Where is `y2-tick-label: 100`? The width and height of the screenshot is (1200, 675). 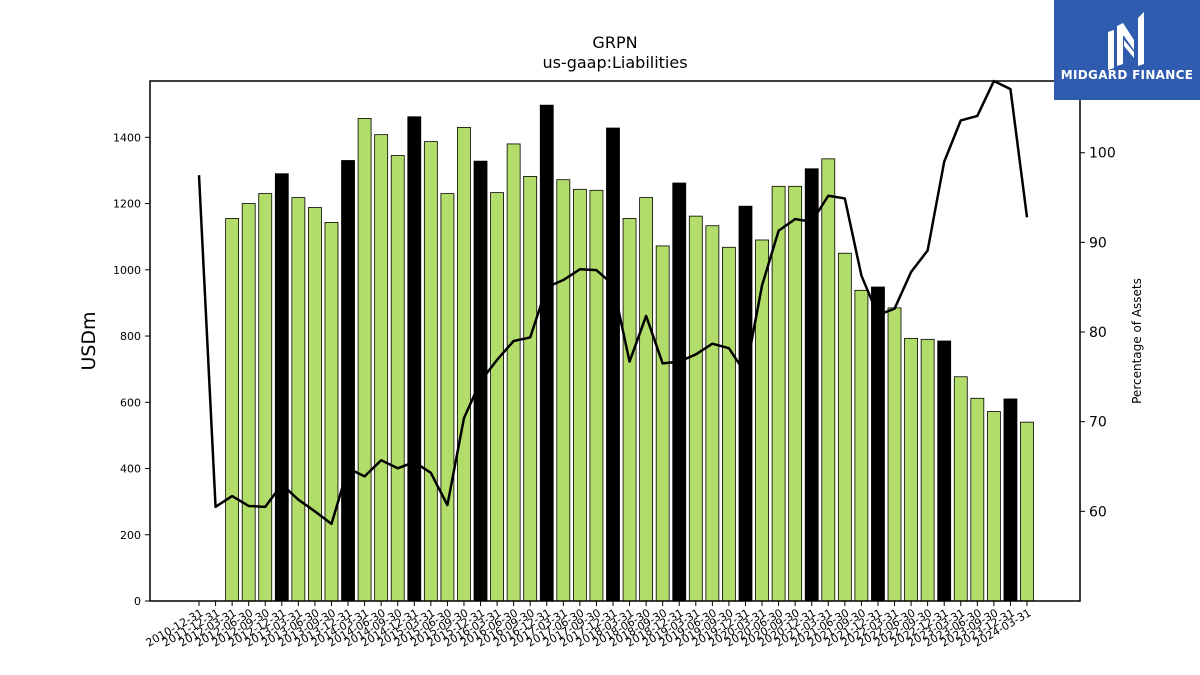 y2-tick-label: 100 is located at coordinates (1102, 154).